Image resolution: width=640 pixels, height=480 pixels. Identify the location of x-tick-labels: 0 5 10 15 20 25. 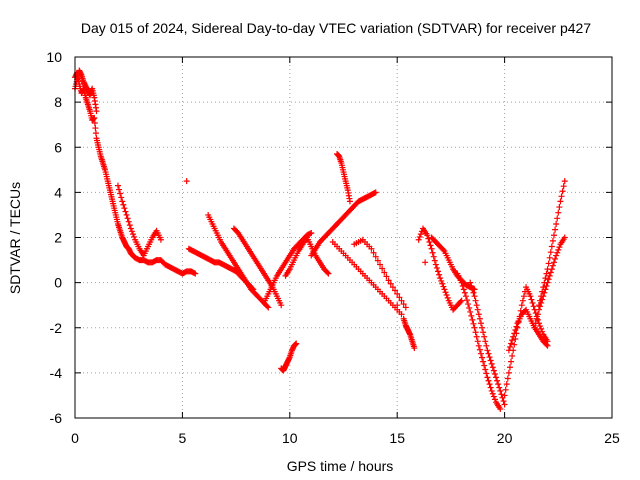
(345, 438).